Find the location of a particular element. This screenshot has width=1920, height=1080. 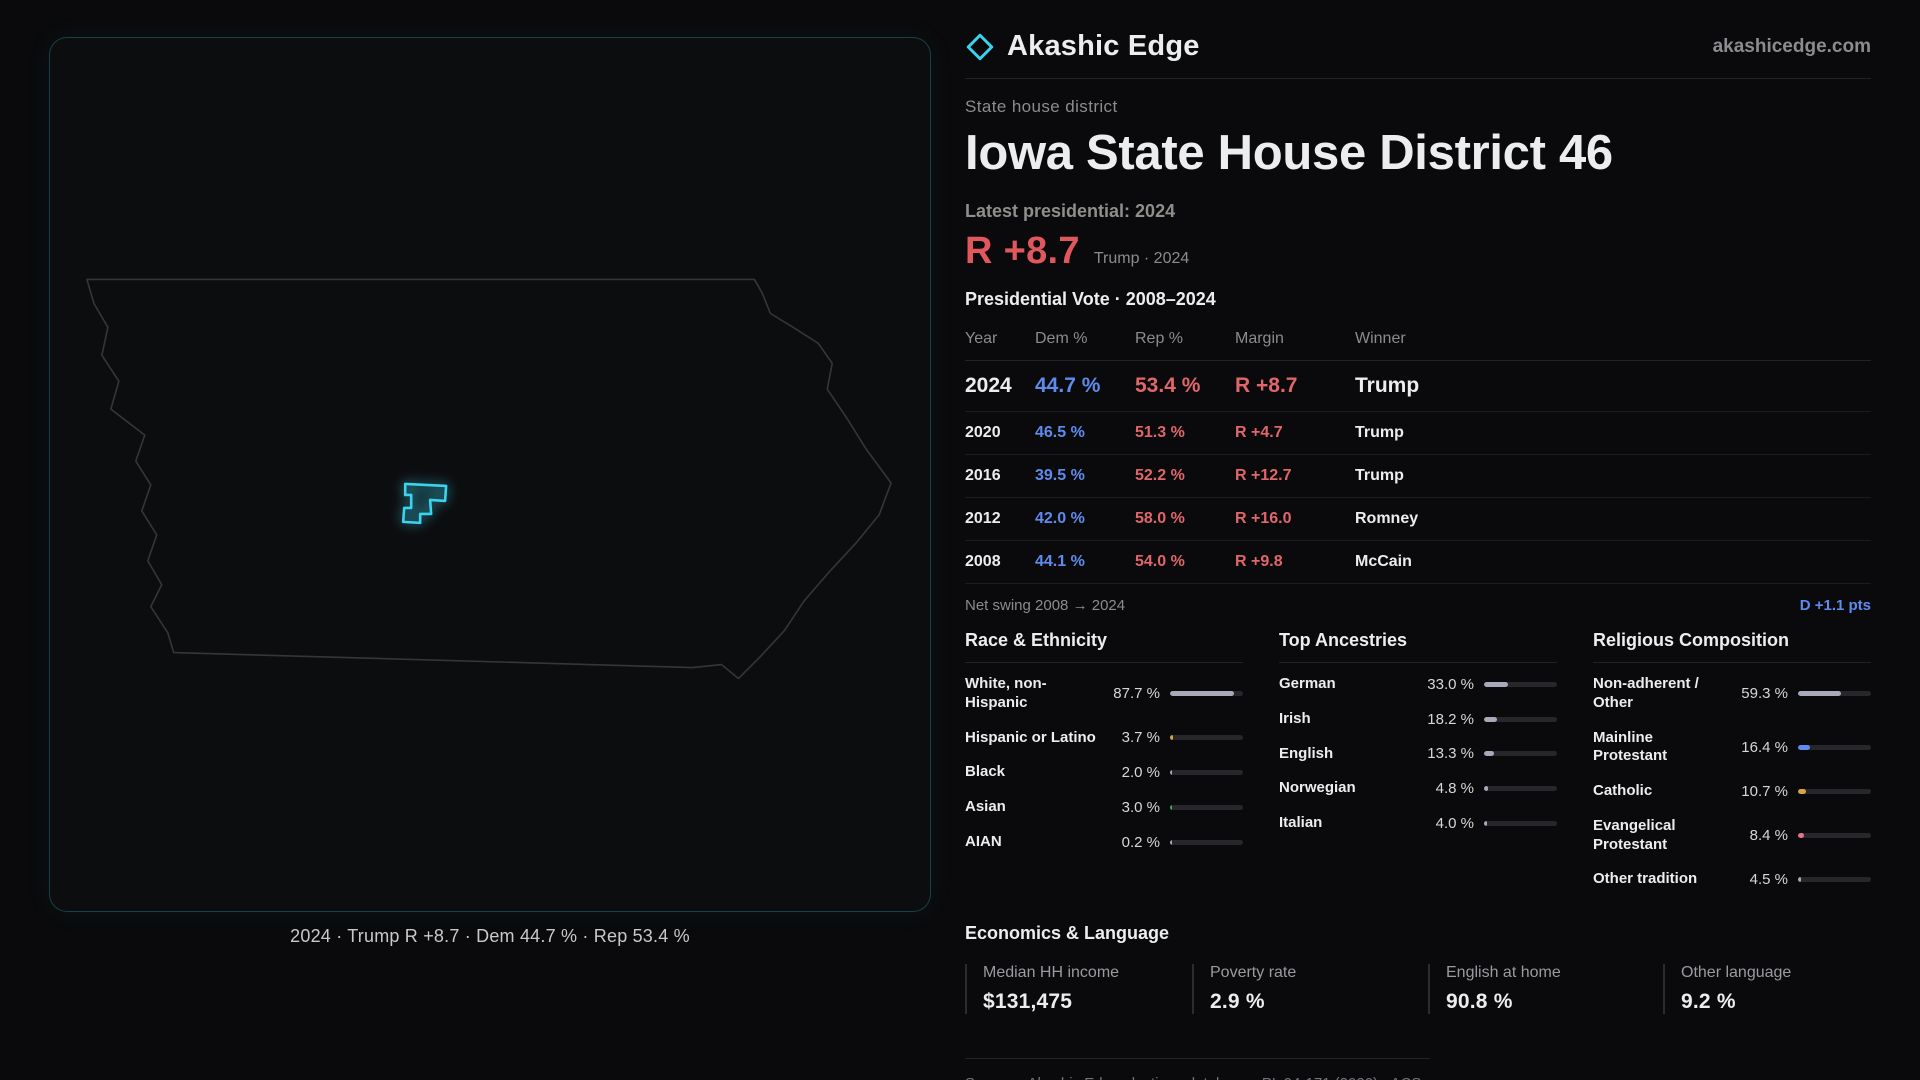

row-year: 2024 is located at coordinates (988, 385).